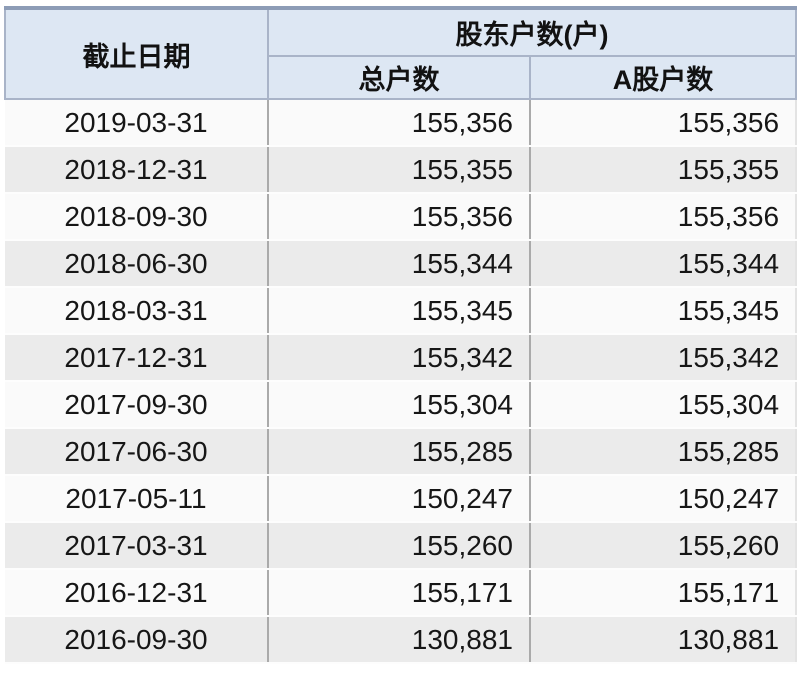 Image resolution: width=800 pixels, height=673 pixels. I want to click on cutoff-date-cell: 2016-09-30, so click(136, 640).